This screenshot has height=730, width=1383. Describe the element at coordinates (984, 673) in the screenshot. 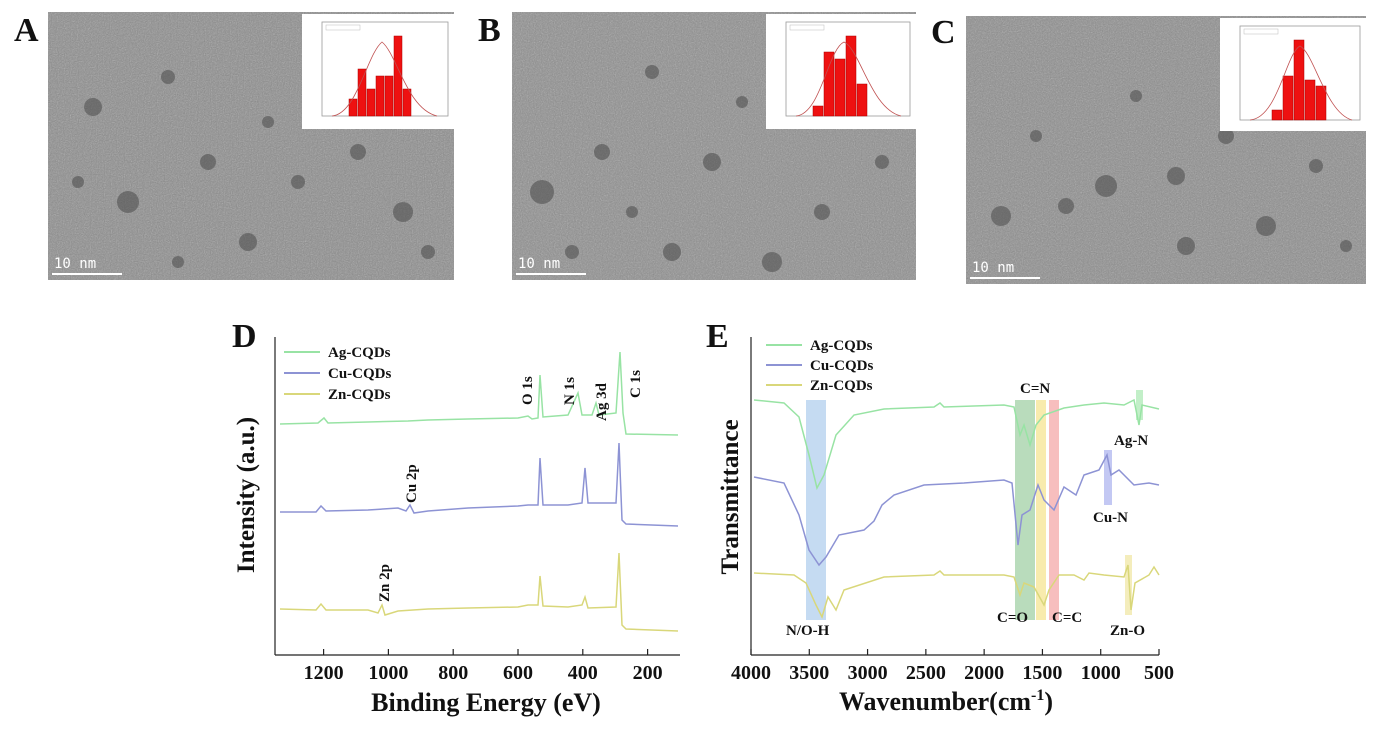

I see `ftir-x-tick-label: 2000` at that location.